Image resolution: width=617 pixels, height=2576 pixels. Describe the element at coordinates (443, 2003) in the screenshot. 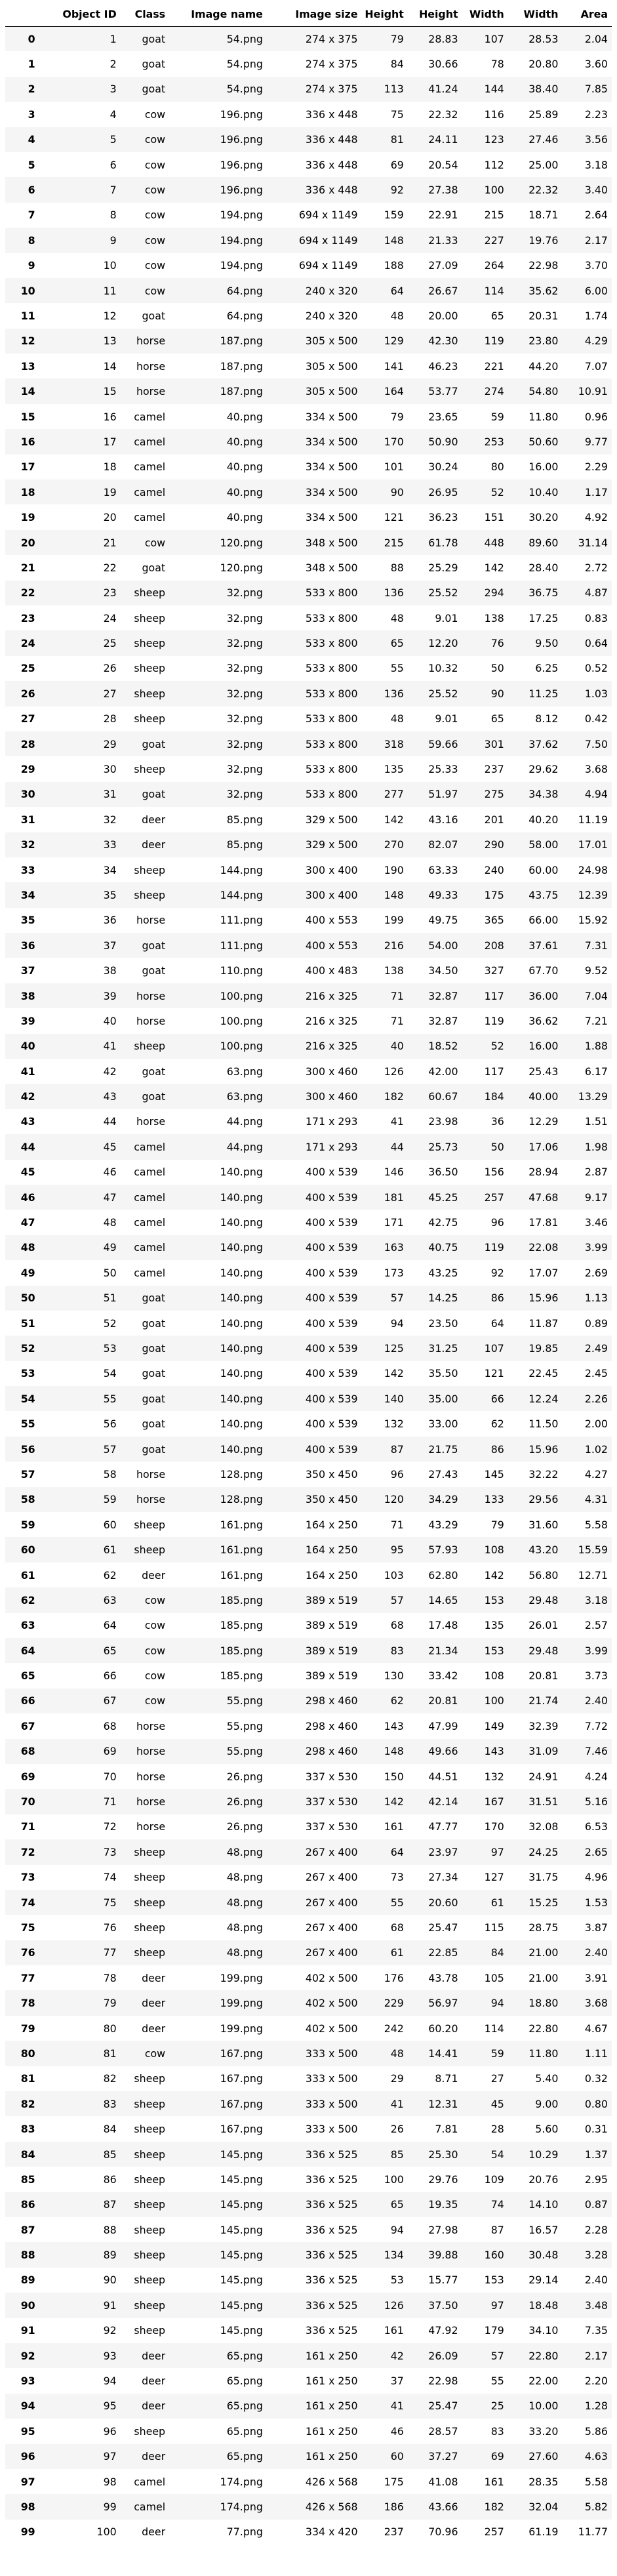

I see `table-cell: 56.97` at that location.